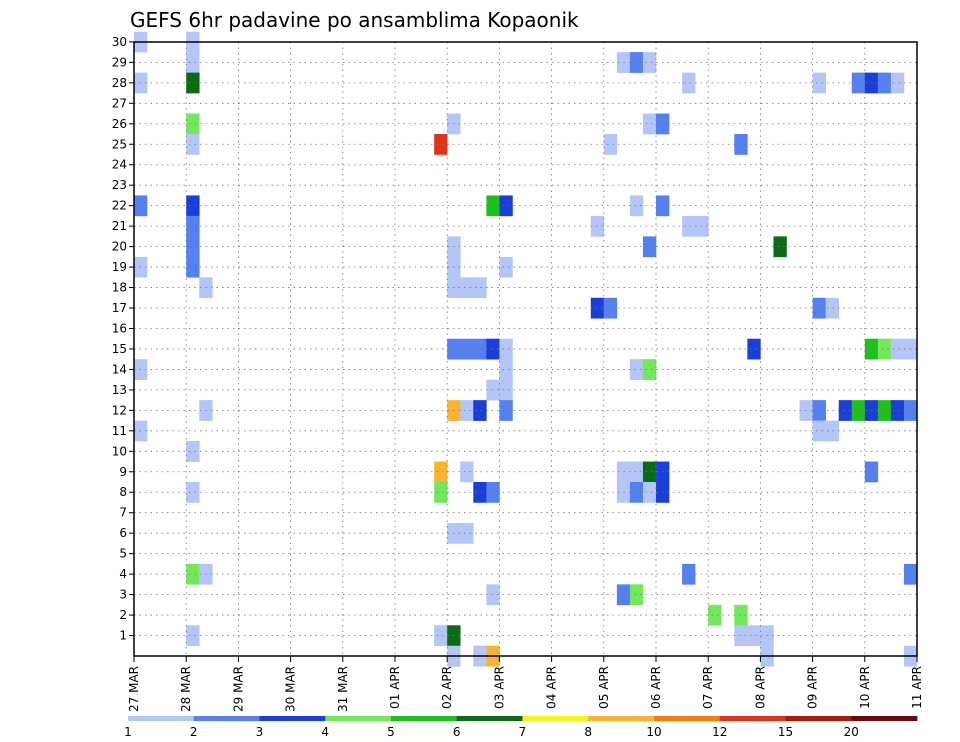  I want to click on y-tick-label: 27, so click(119, 103).